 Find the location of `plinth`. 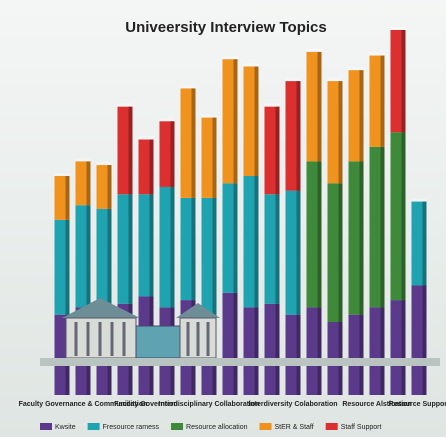

plinth is located at coordinates (240, 362).